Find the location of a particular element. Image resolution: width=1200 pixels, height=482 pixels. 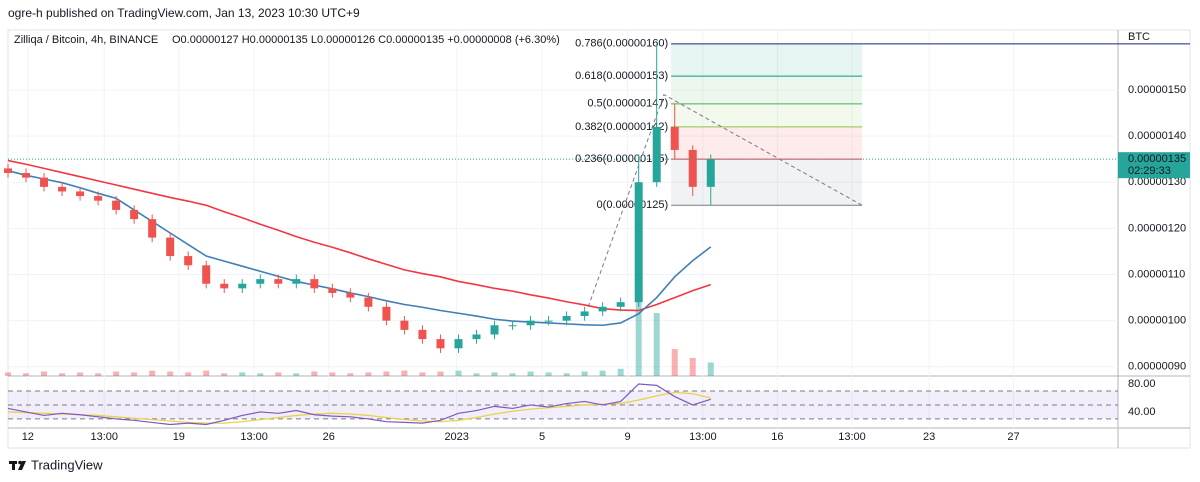

rsi-tick-label: 40.00 is located at coordinates (1142, 412).